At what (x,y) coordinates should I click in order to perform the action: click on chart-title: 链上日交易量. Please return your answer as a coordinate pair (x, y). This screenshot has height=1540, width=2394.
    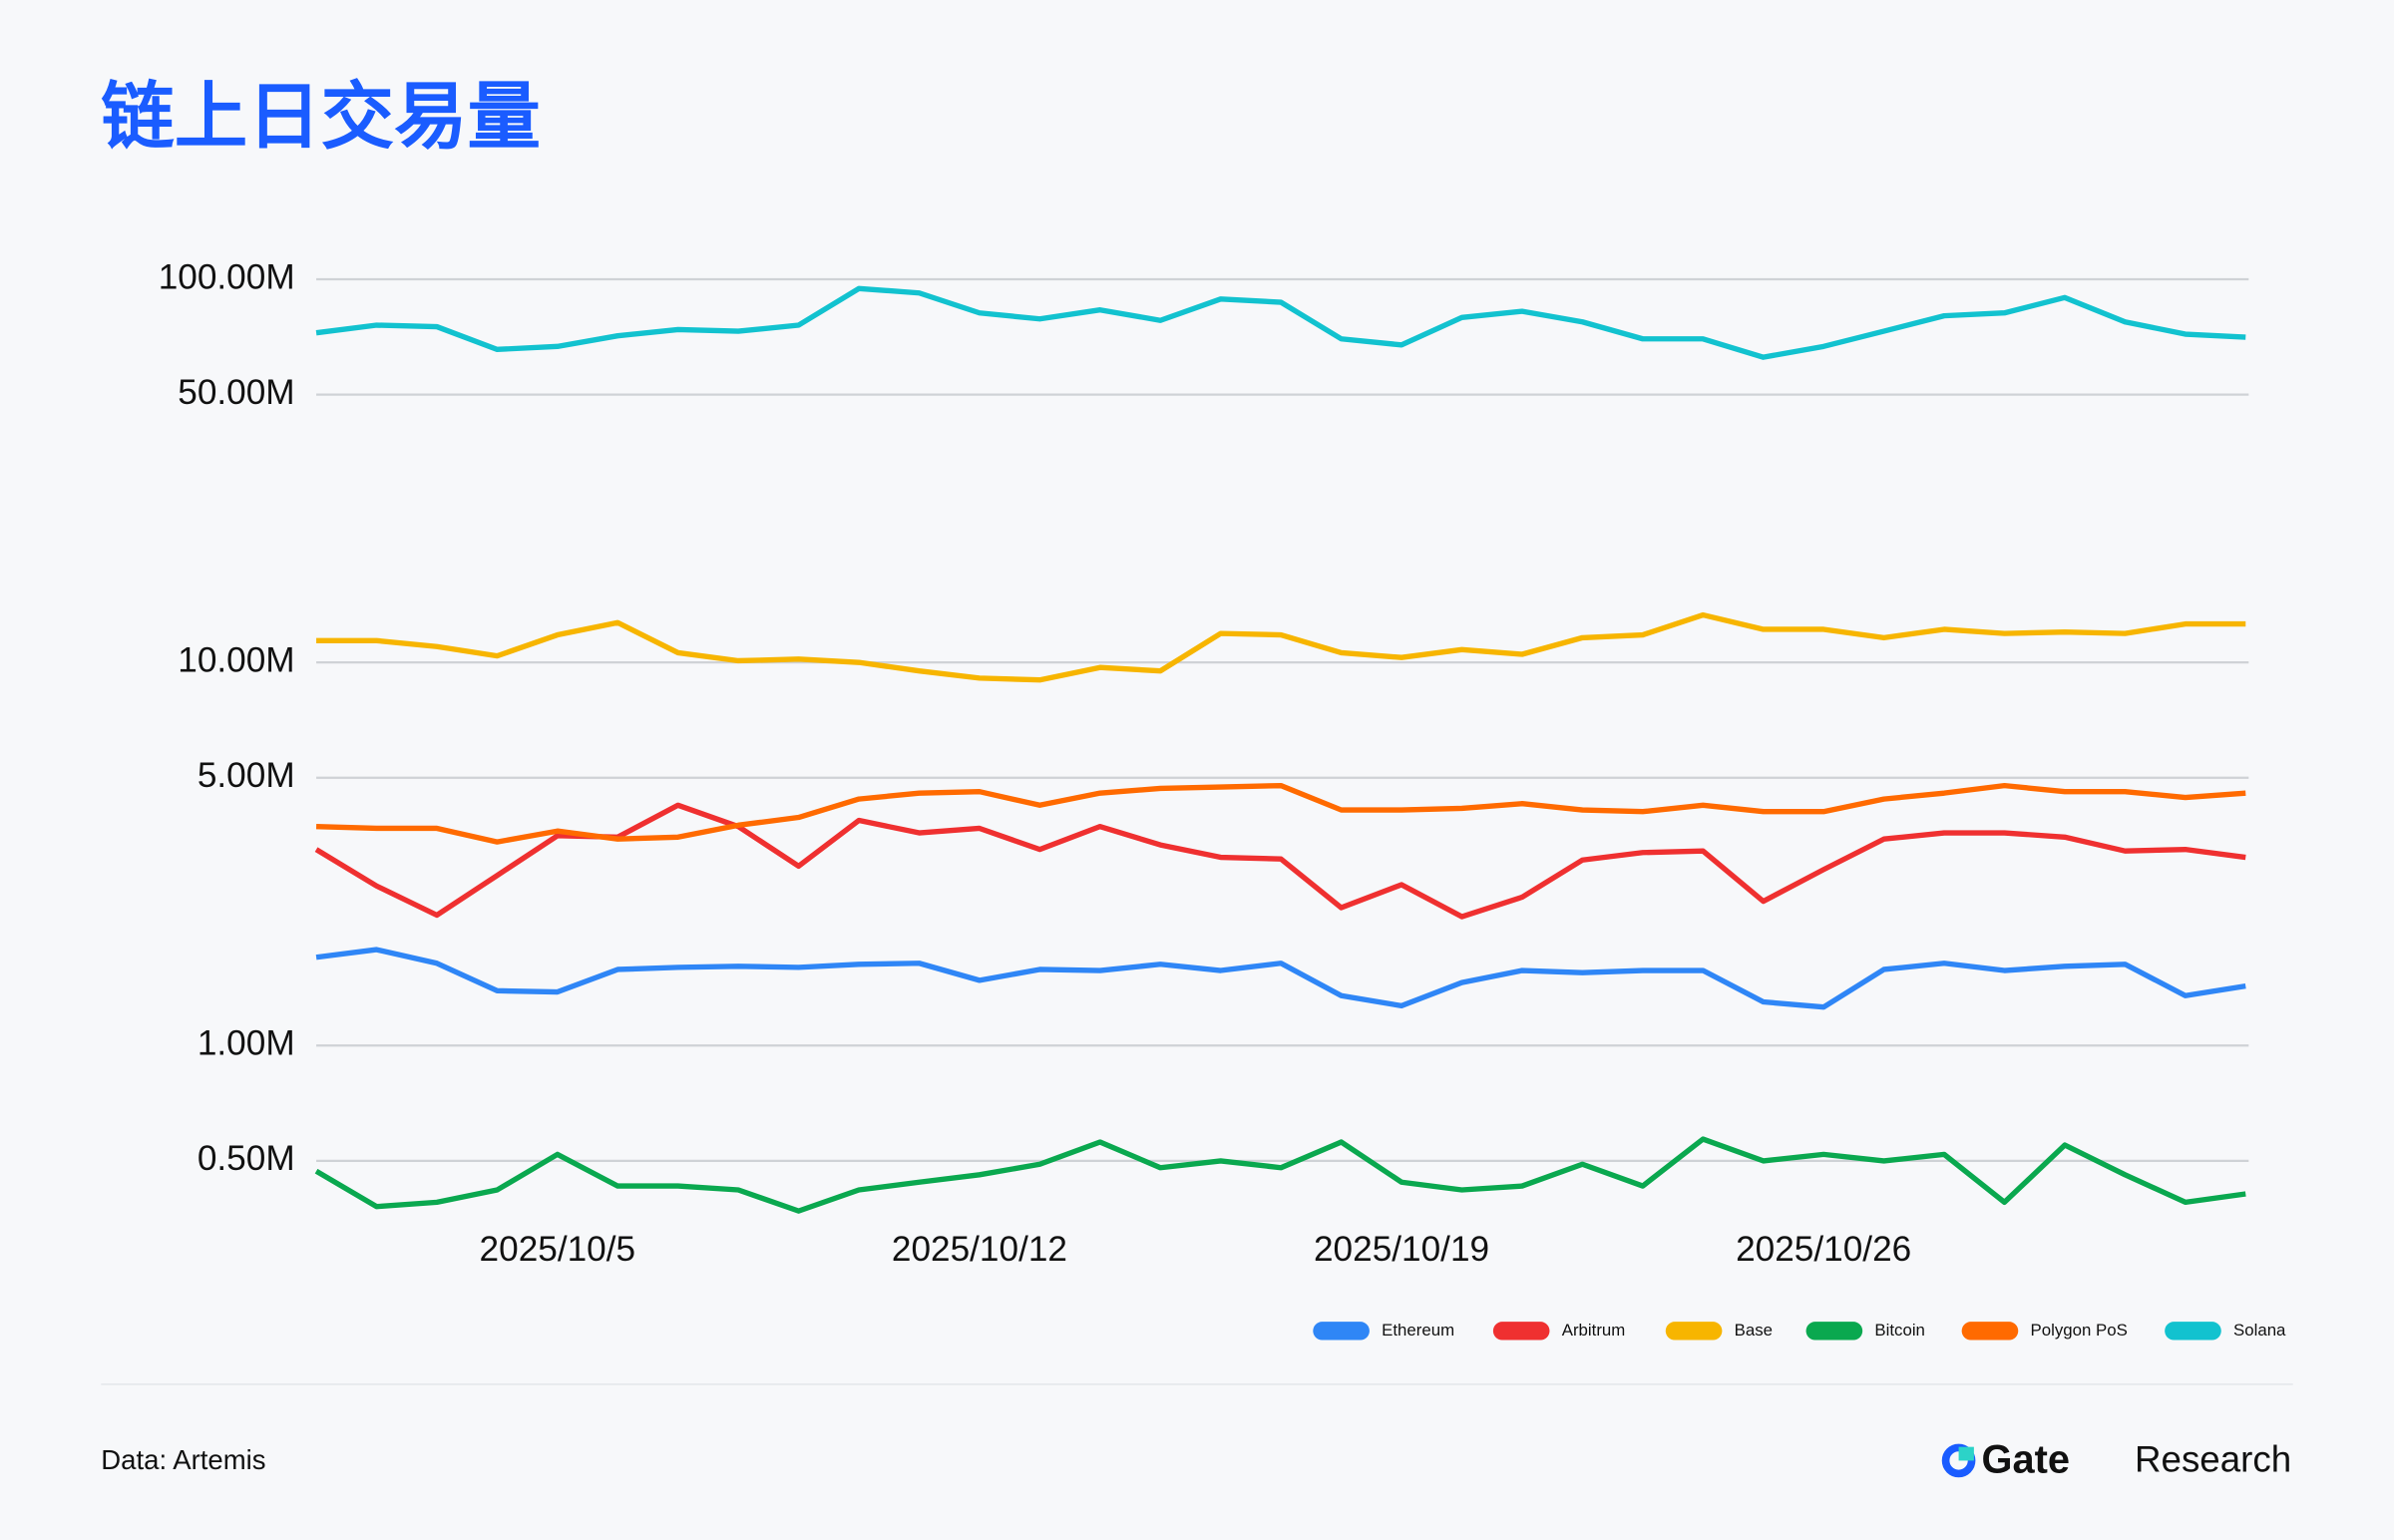
    Looking at the image, I should click on (321, 117).